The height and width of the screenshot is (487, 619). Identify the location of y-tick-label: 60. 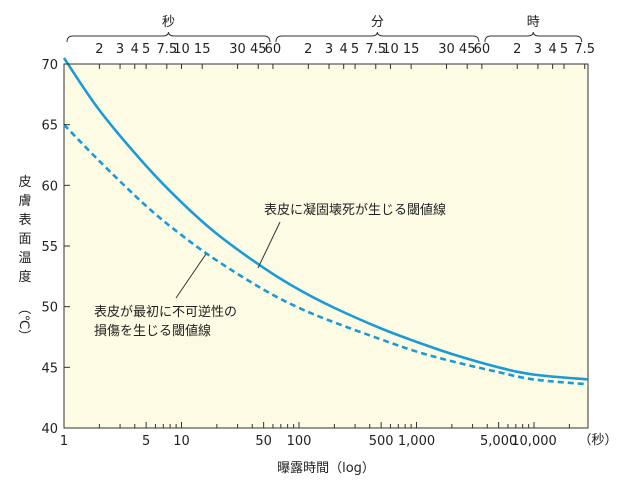
(49, 186).